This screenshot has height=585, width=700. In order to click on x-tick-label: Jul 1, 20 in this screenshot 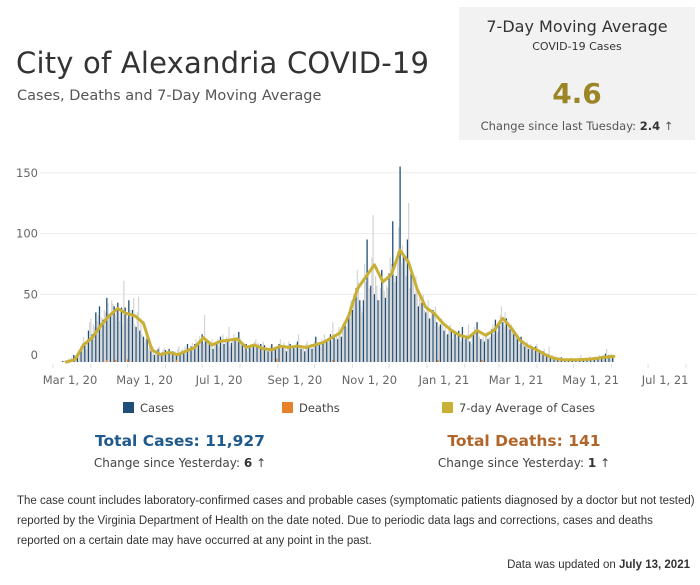, I will do `click(219, 380)`.